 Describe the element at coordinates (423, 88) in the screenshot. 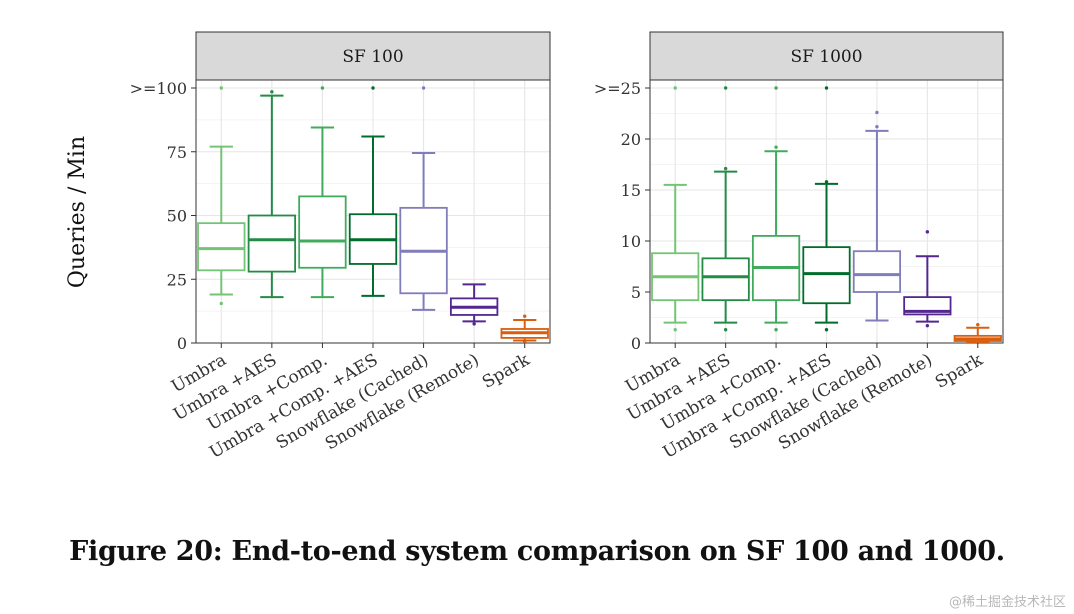

I see `panel-1-box-5-outlier` at that location.